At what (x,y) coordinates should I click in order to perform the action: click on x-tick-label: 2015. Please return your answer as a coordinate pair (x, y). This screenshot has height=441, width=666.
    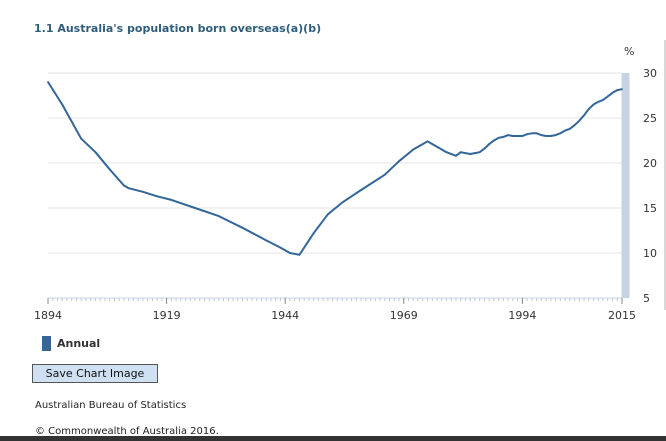
    Looking at the image, I should click on (622, 315).